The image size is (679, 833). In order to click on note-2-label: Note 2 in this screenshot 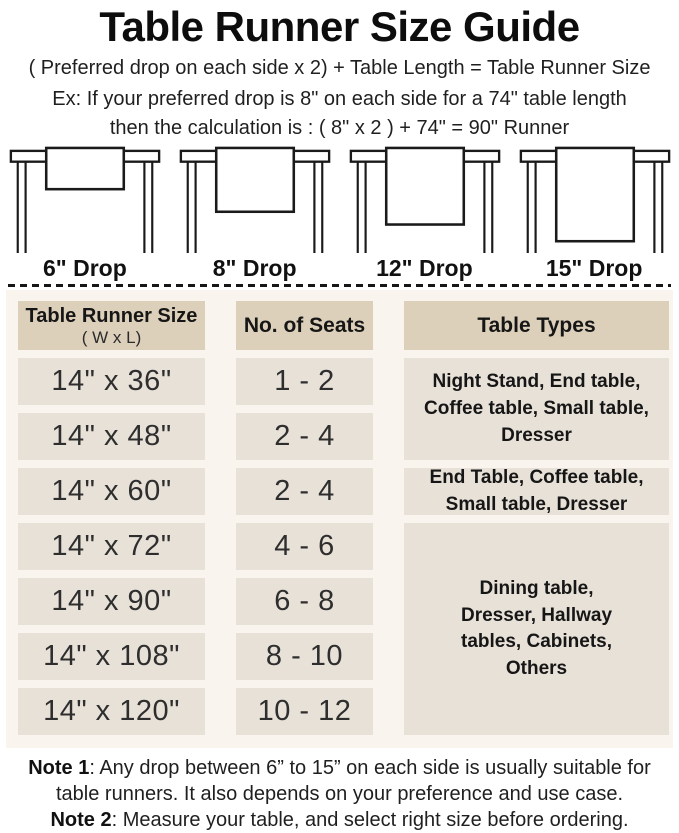, I will do `click(81, 820)`.